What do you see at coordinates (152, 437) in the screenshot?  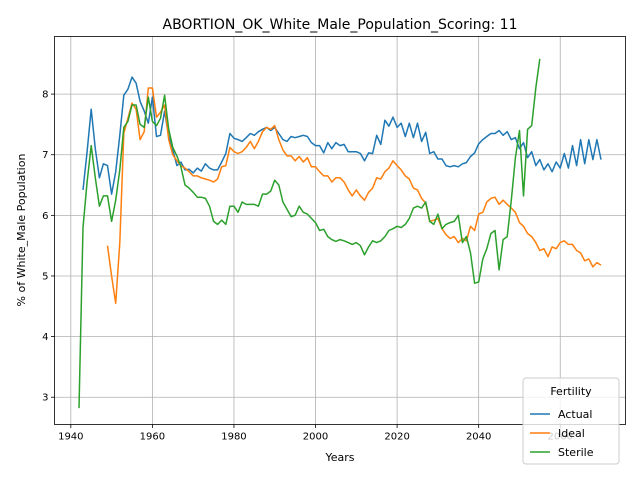 I see `x-tick-label: 1960` at bounding box center [152, 437].